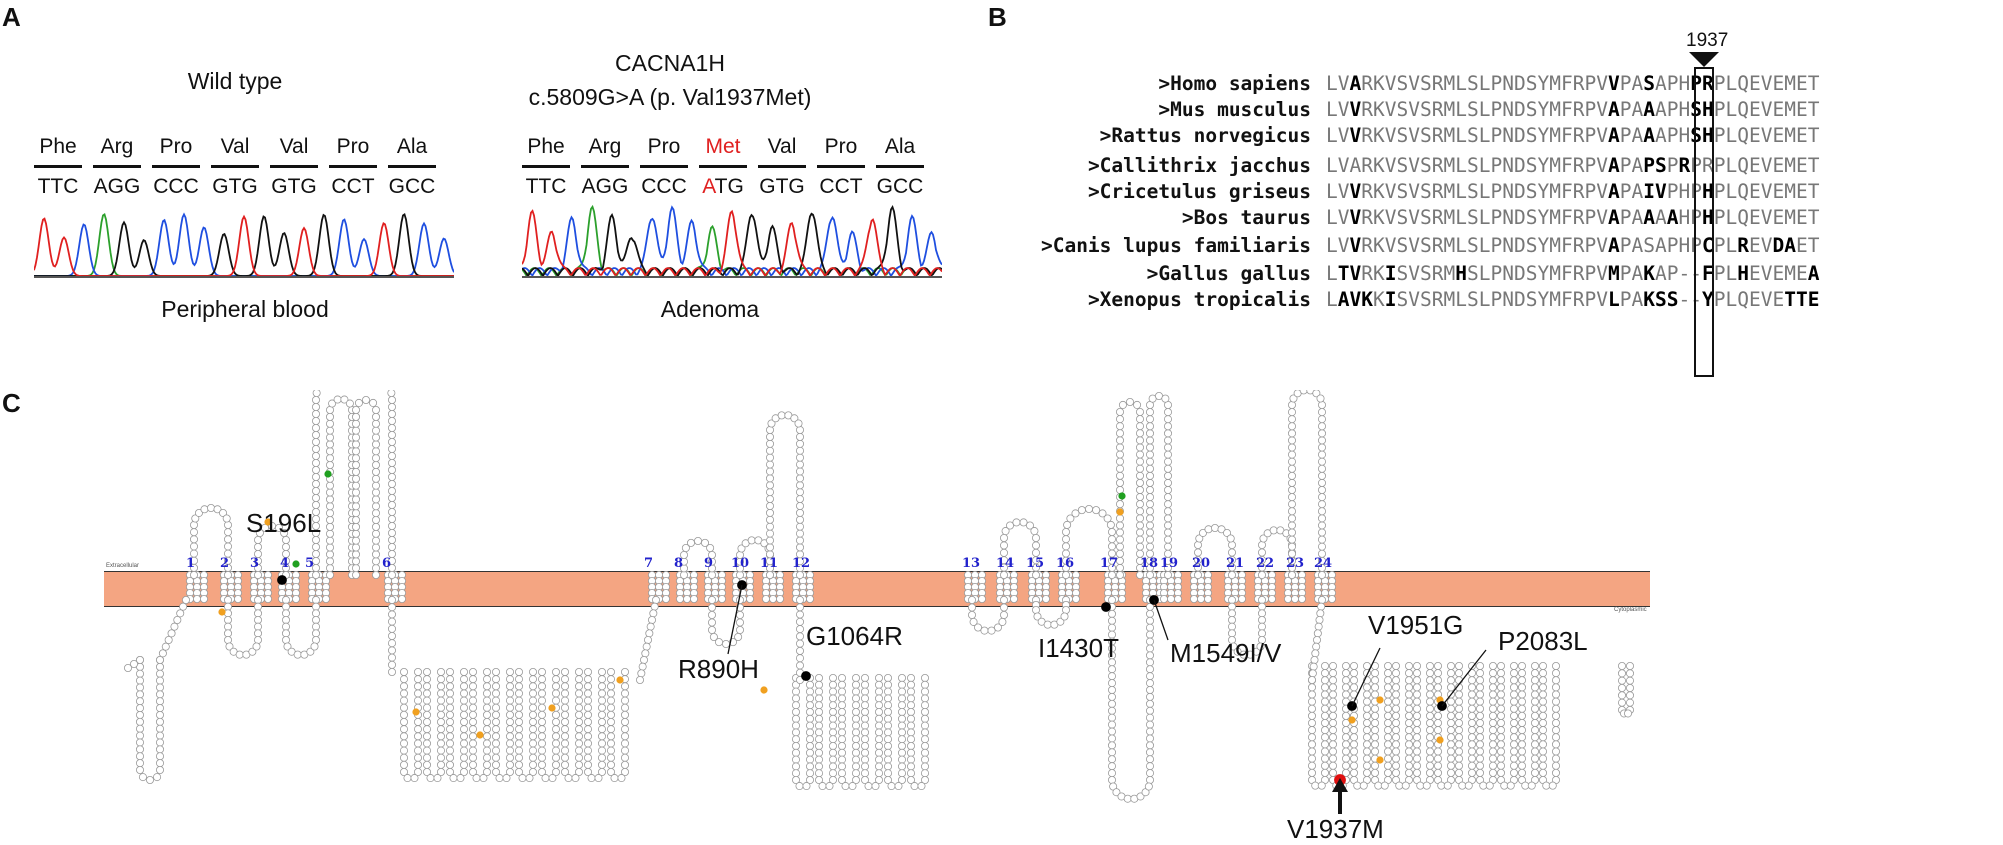 Image resolution: width=2003 pixels, height=845 pixels. Describe the element at coordinates (782, 146) in the screenshot. I see `mutant-amino-acid: Val` at that location.